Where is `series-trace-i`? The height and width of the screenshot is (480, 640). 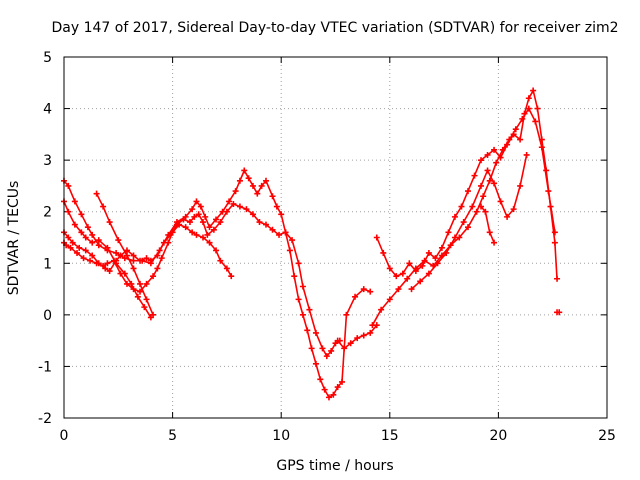 series-trace-i is located at coordinates (469, 222).